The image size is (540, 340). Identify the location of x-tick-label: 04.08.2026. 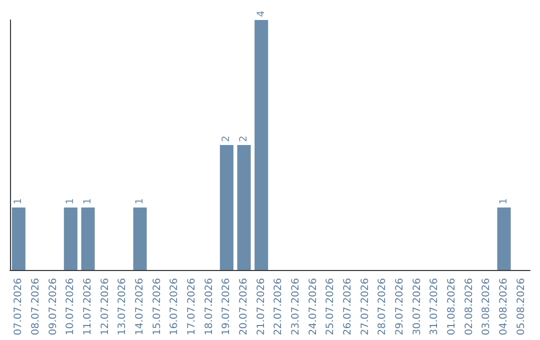
(504, 307).